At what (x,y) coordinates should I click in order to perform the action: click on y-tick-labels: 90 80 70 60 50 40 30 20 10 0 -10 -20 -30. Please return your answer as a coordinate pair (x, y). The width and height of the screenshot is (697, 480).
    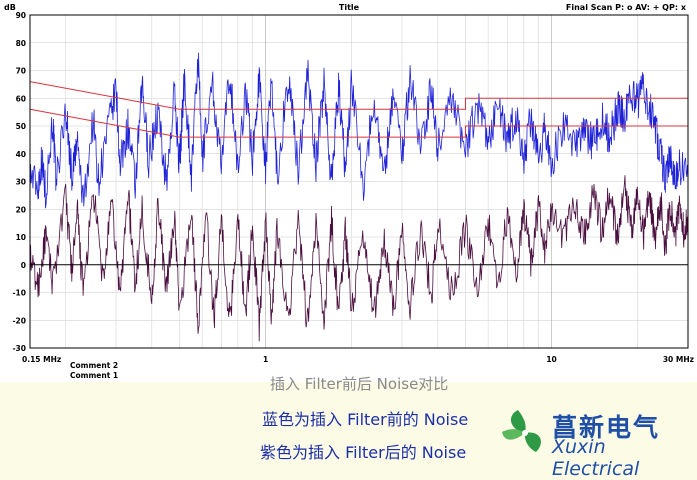
    Looking at the image, I should click on (19, 182).